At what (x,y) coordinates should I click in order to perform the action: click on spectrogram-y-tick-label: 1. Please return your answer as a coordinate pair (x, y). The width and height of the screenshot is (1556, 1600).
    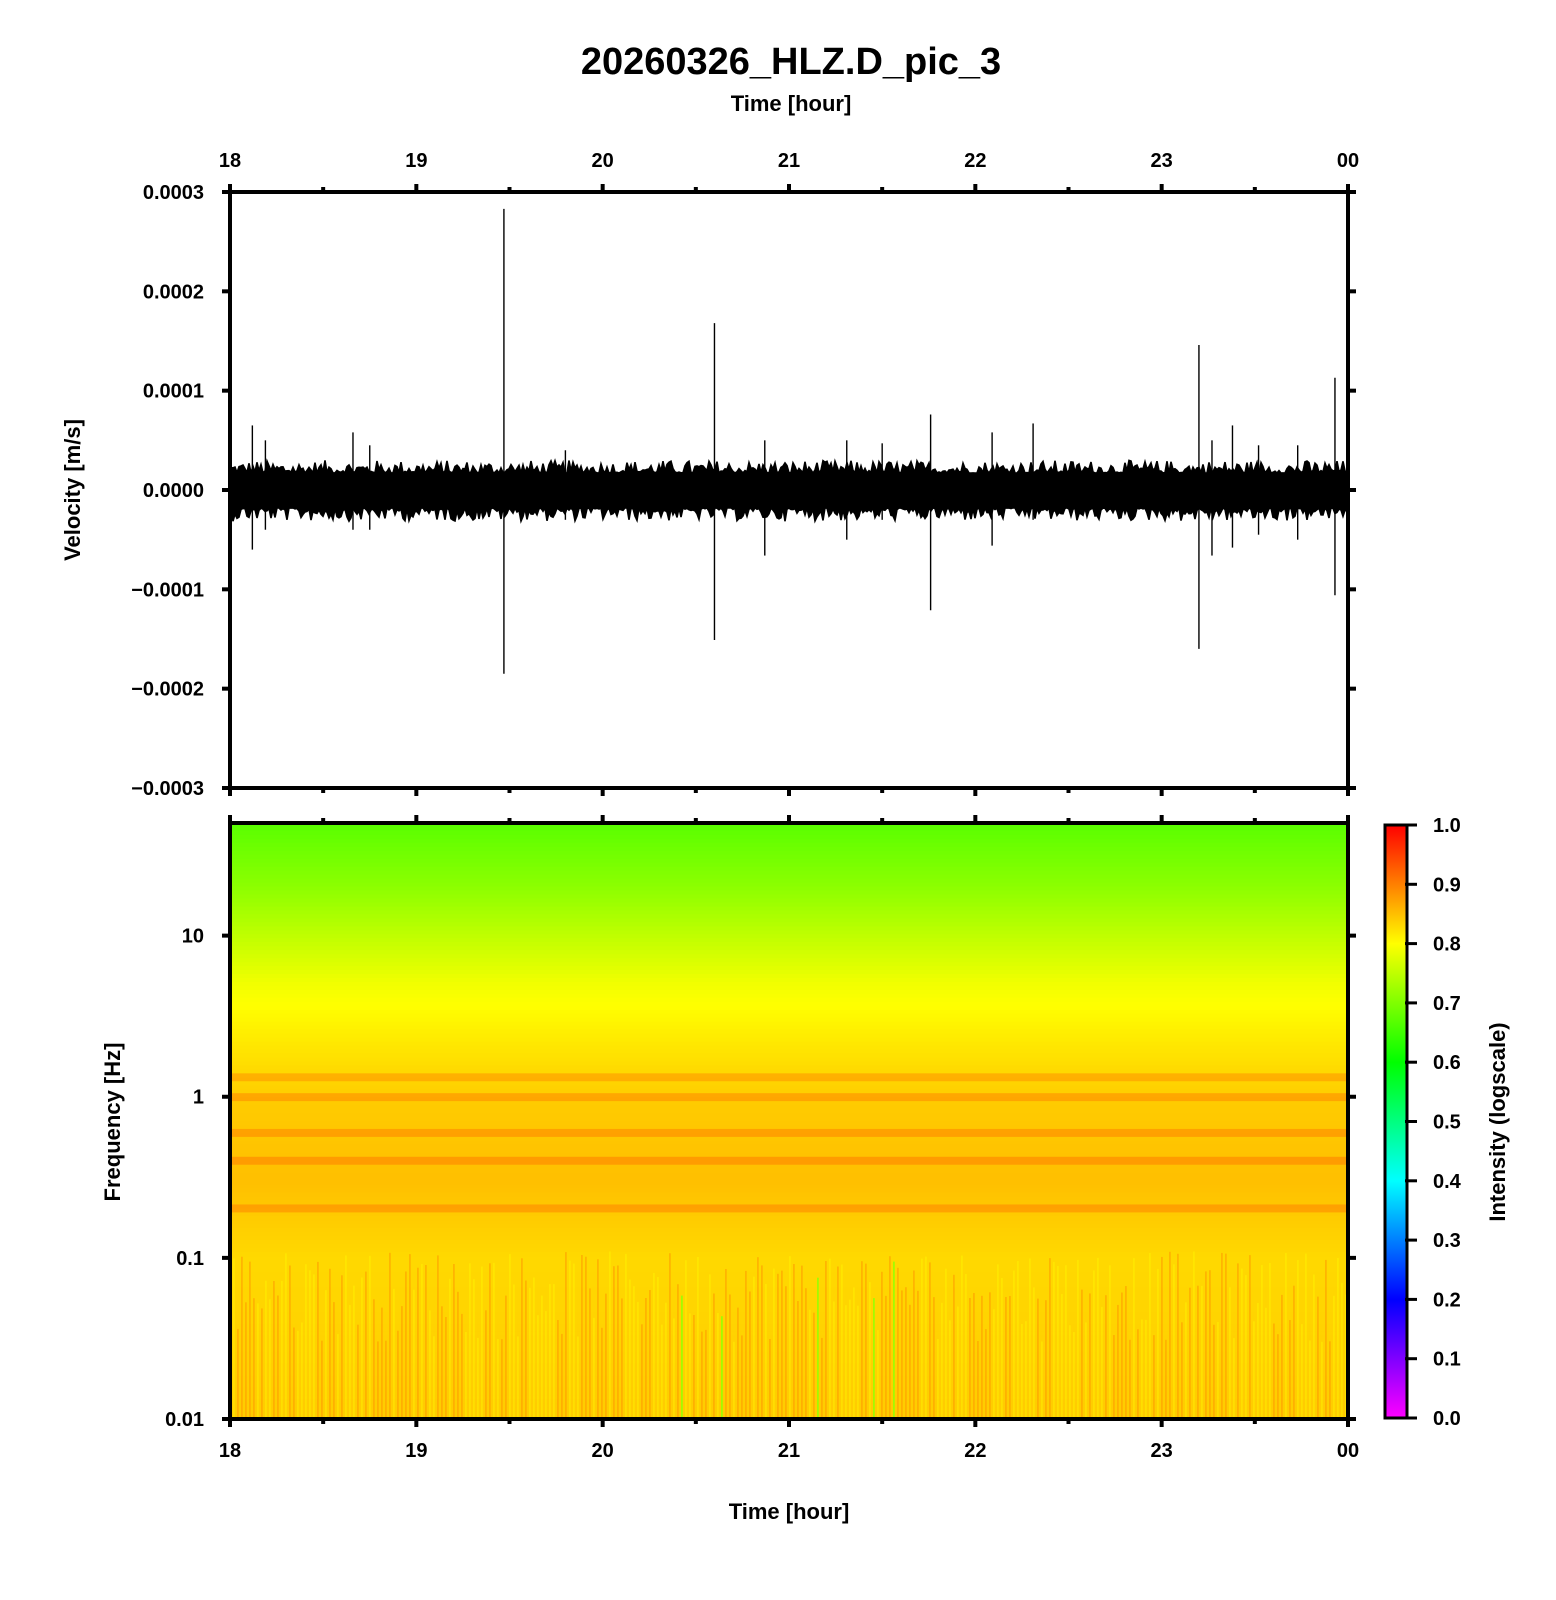
    Looking at the image, I should click on (198, 1098).